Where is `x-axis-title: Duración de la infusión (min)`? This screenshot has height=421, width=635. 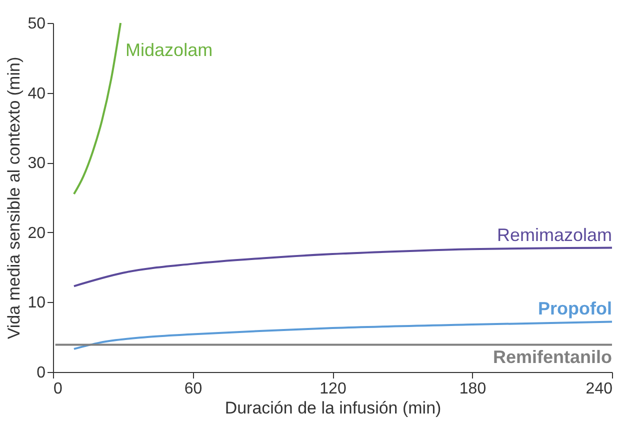 x-axis-title: Duración de la infusión (min) is located at coordinates (333, 408).